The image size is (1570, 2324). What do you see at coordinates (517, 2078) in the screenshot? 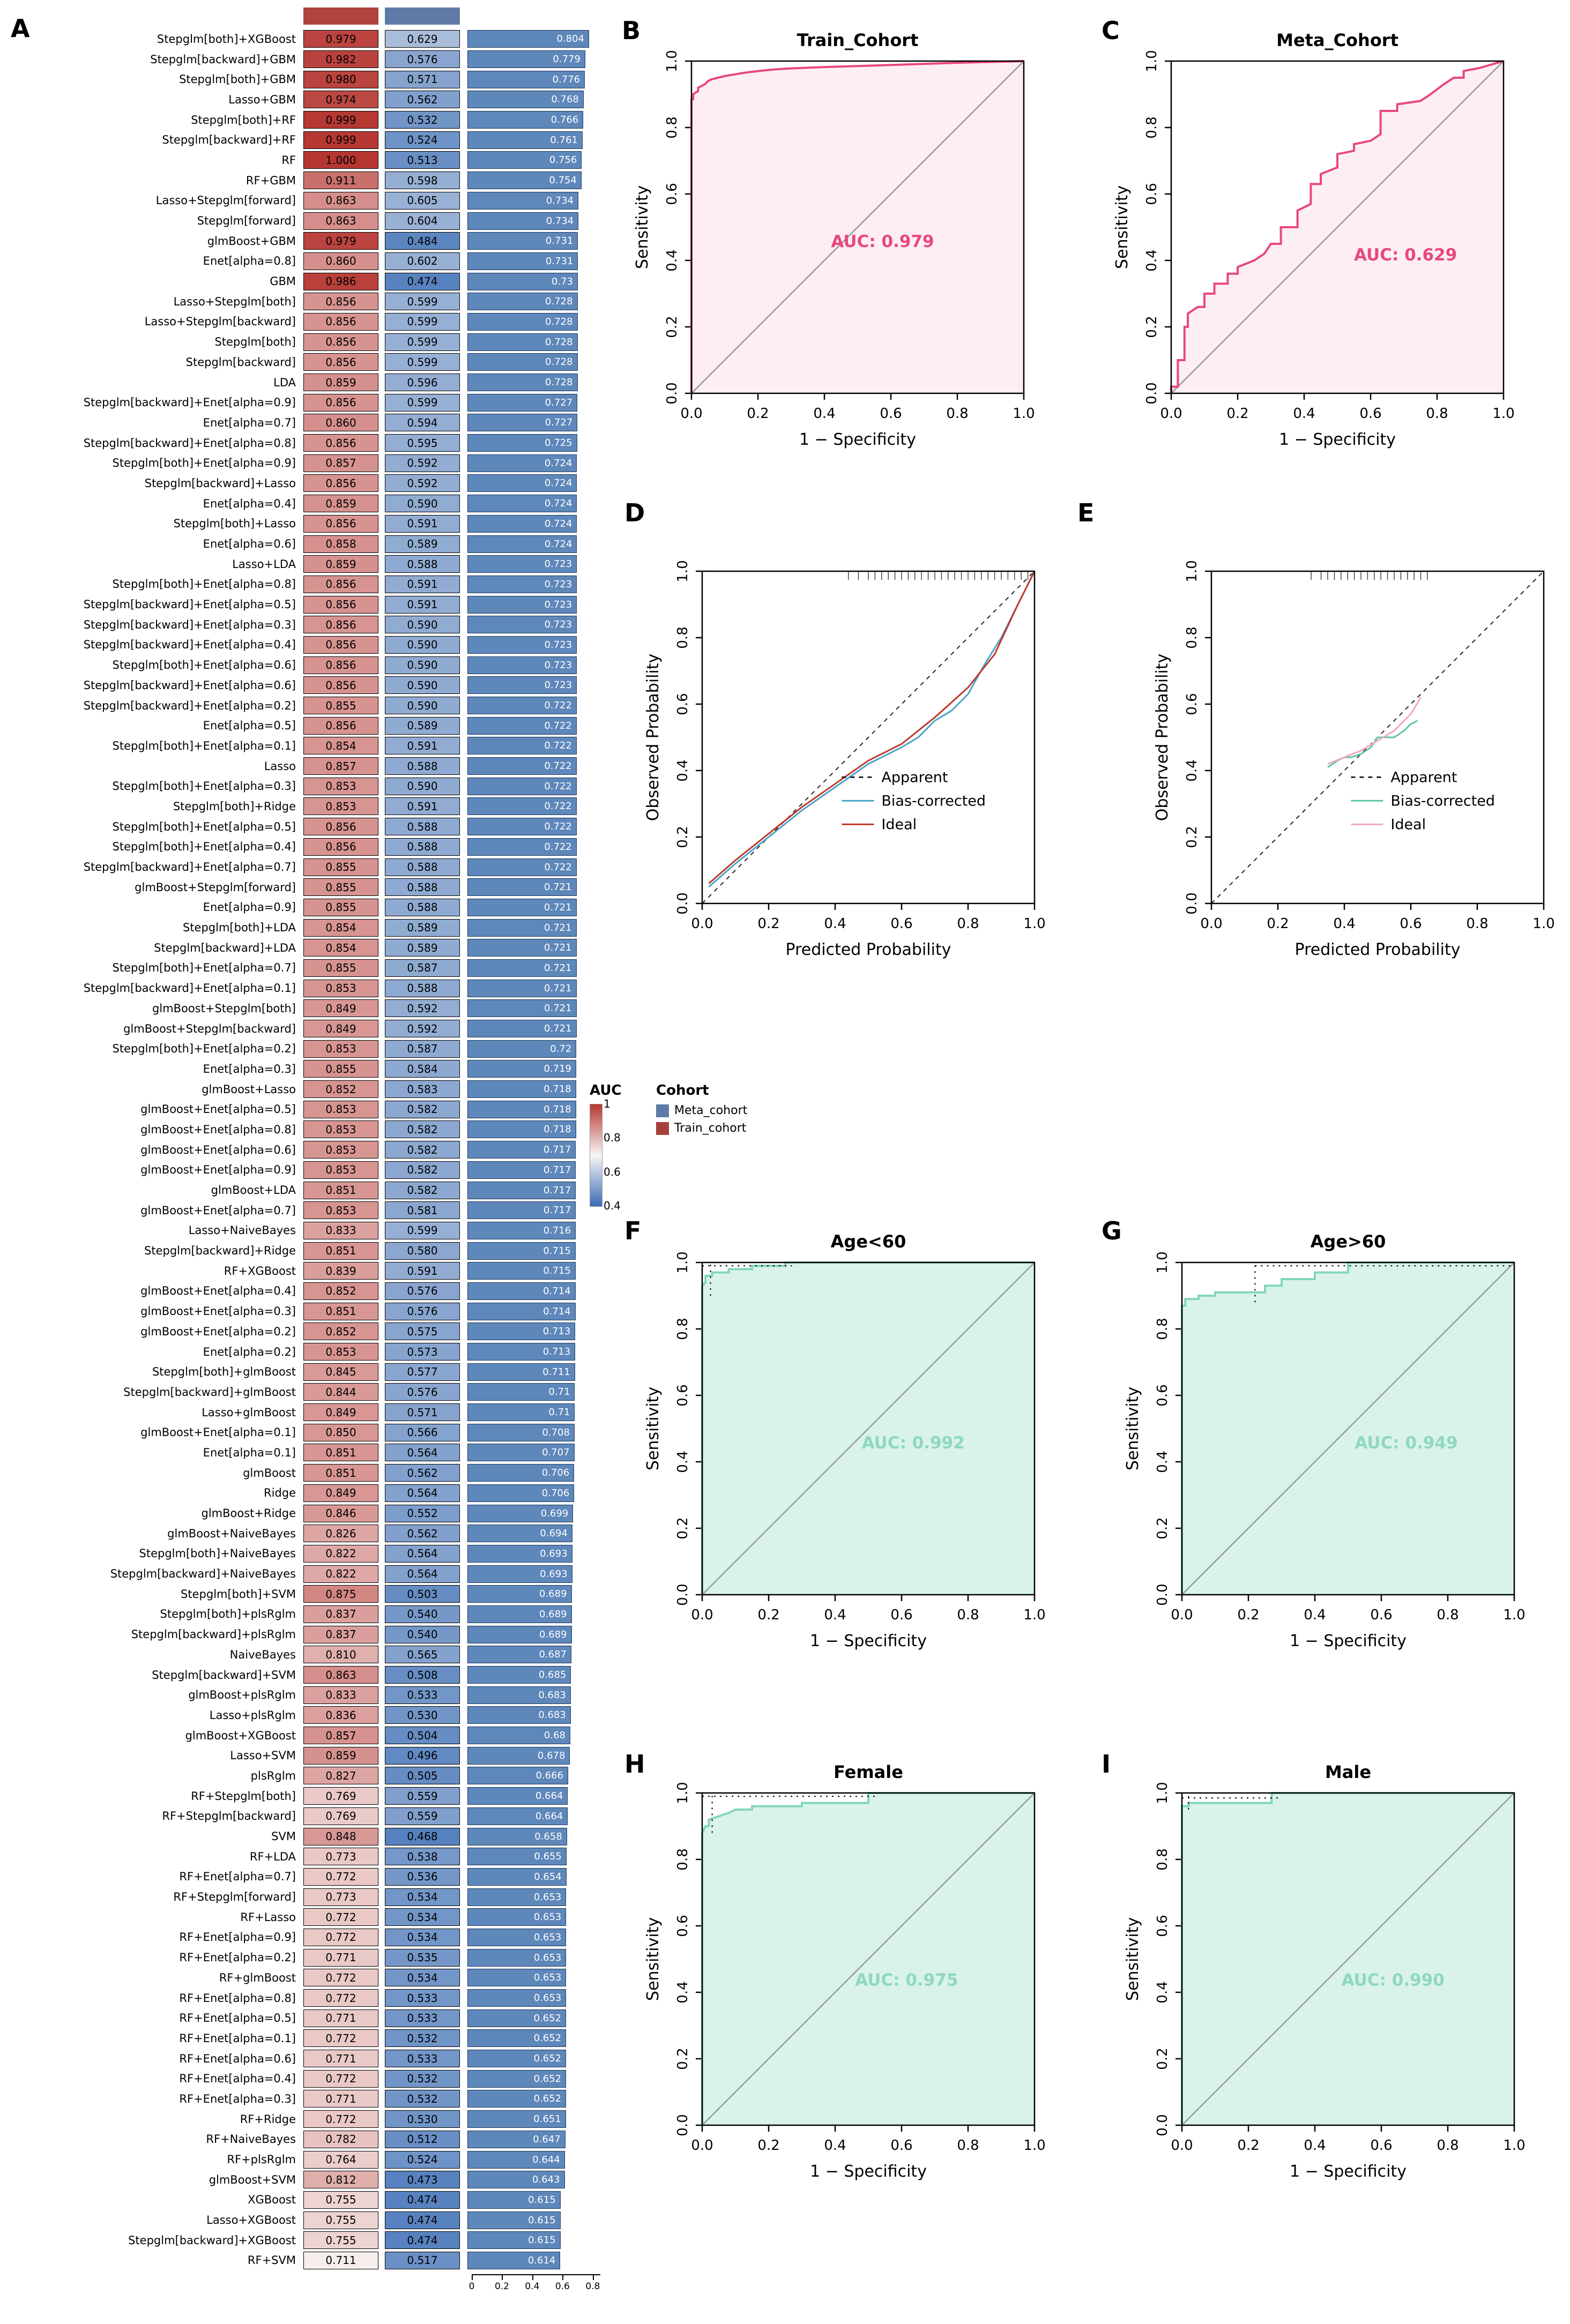
I see `mean-auc-bar: 0.652` at bounding box center [517, 2078].